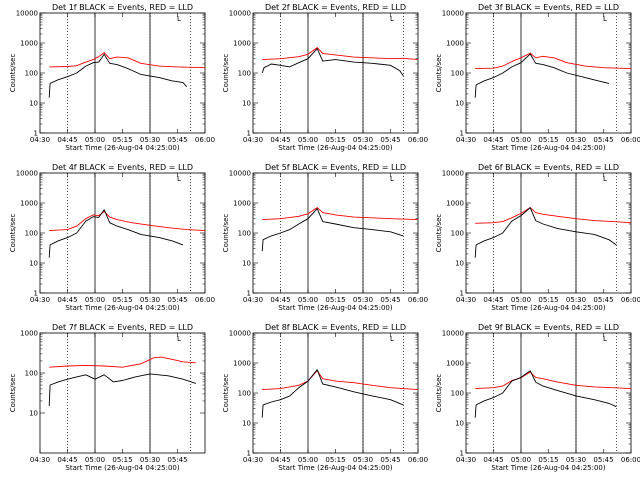  I want to click on panel-9-xlabel: Start Time (26-Aug-04 04:25:00), so click(548, 468).